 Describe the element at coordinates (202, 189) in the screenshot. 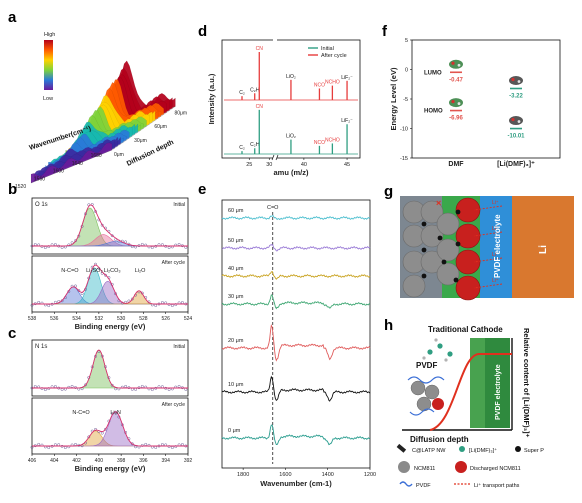

I see `panel-e-label: e` at that location.